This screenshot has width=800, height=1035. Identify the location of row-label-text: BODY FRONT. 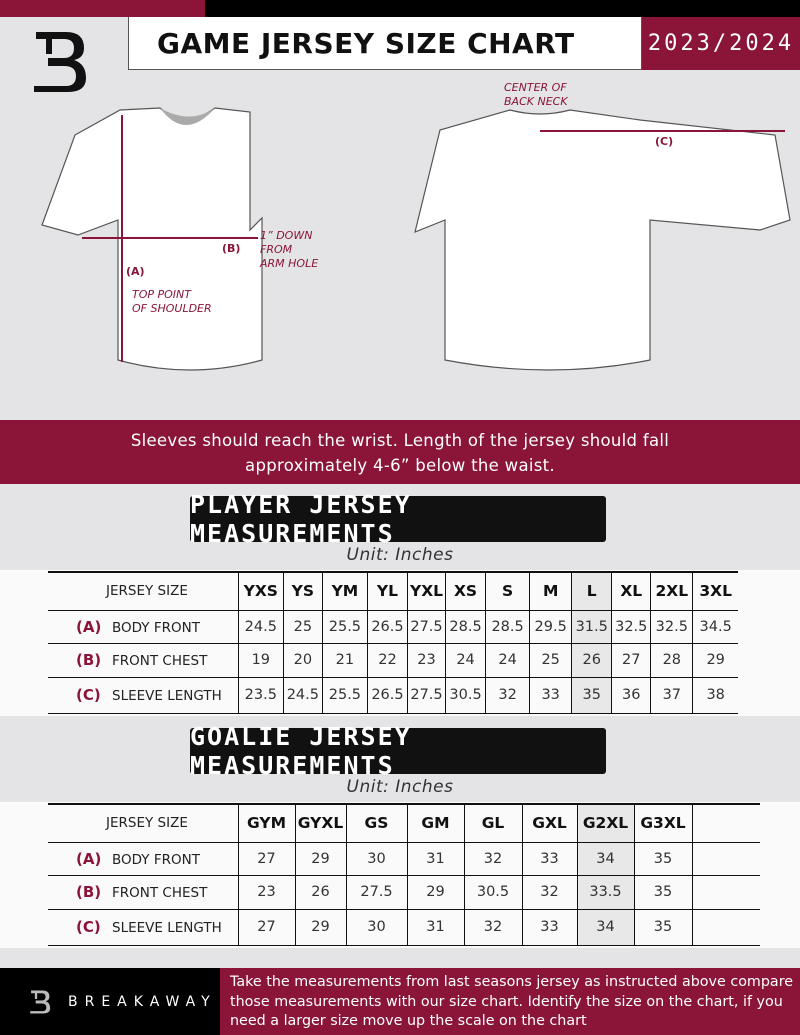
(156, 859).